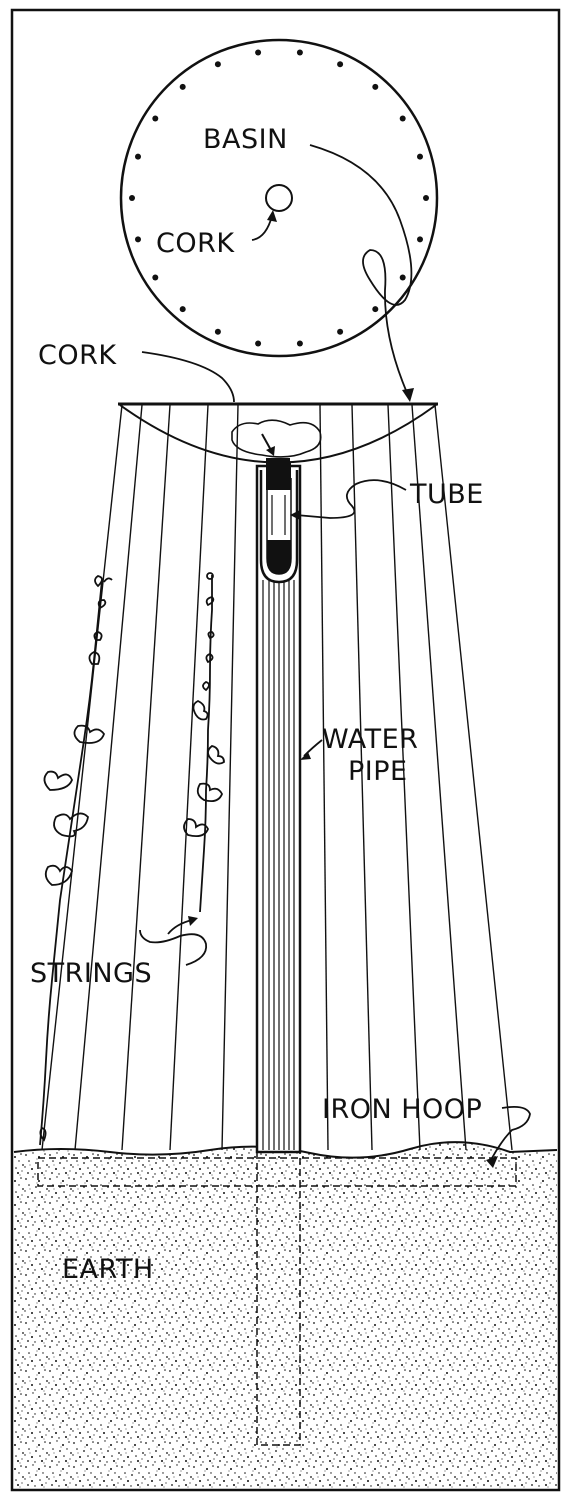  Describe the element at coordinates (305, 756) in the screenshot. I see `water-pipe-leader-arrowhead` at that location.